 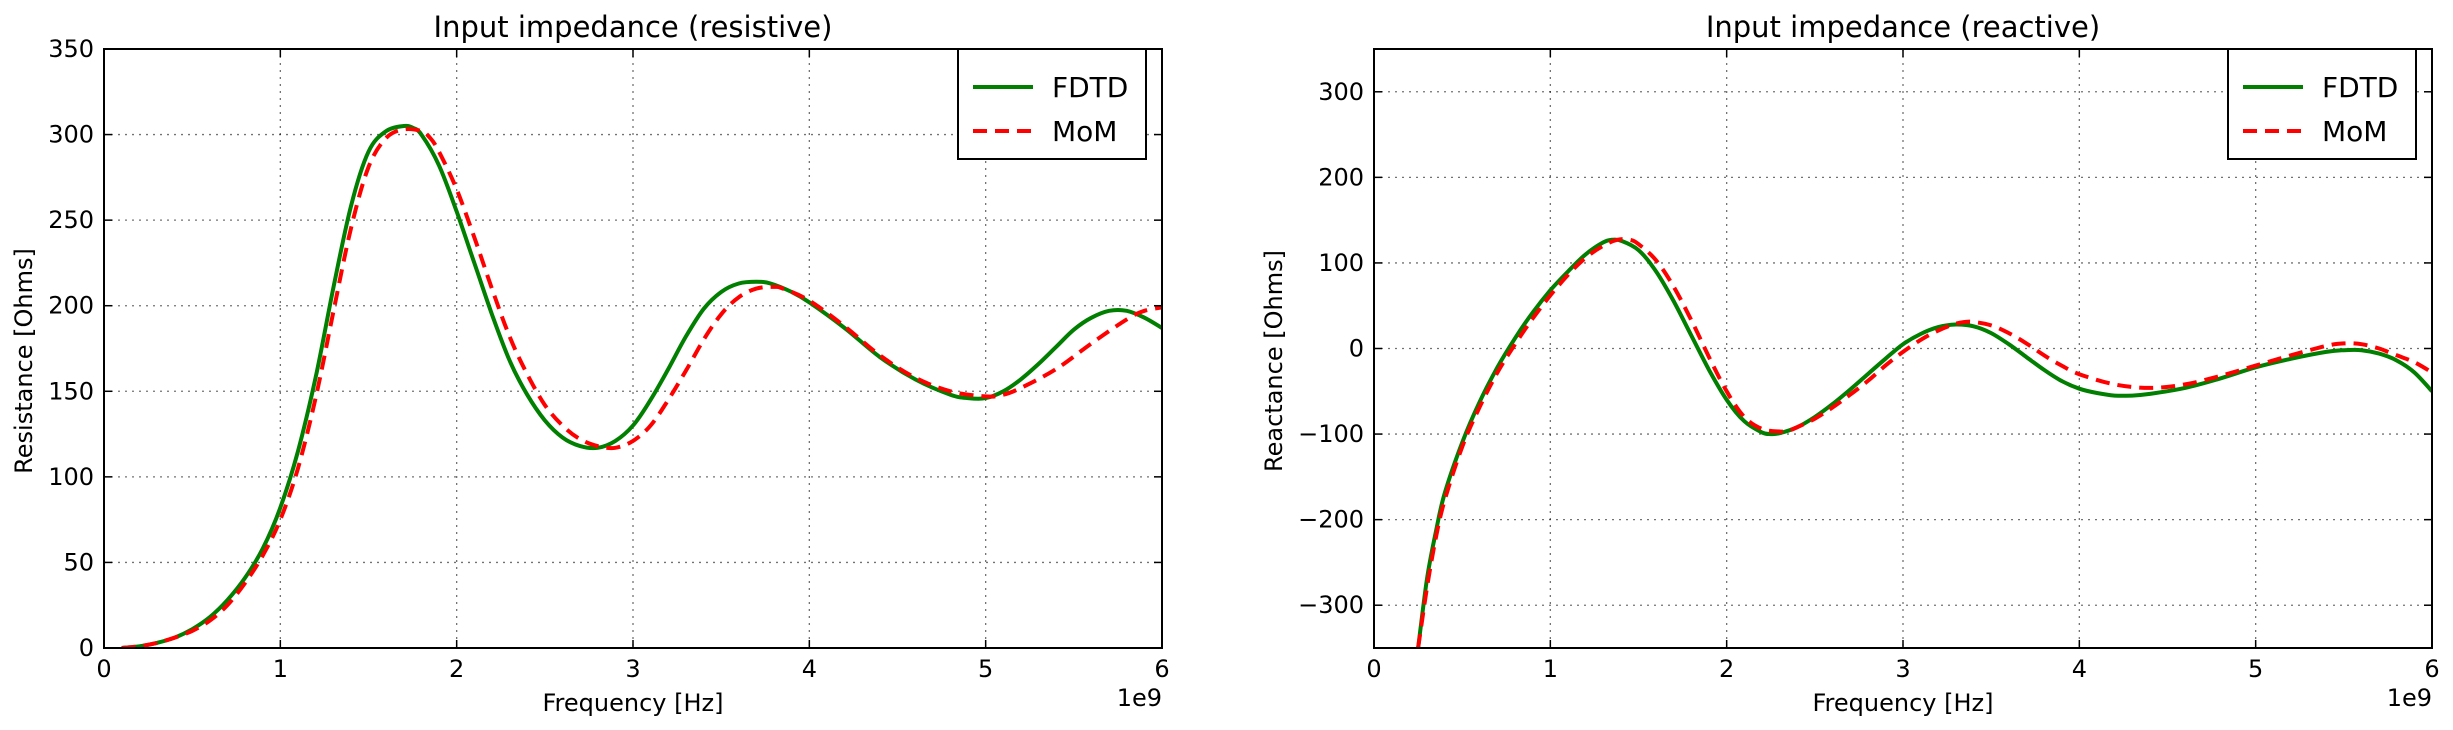 I want to click on y-tick-label: −300, so click(x=1331, y=605).